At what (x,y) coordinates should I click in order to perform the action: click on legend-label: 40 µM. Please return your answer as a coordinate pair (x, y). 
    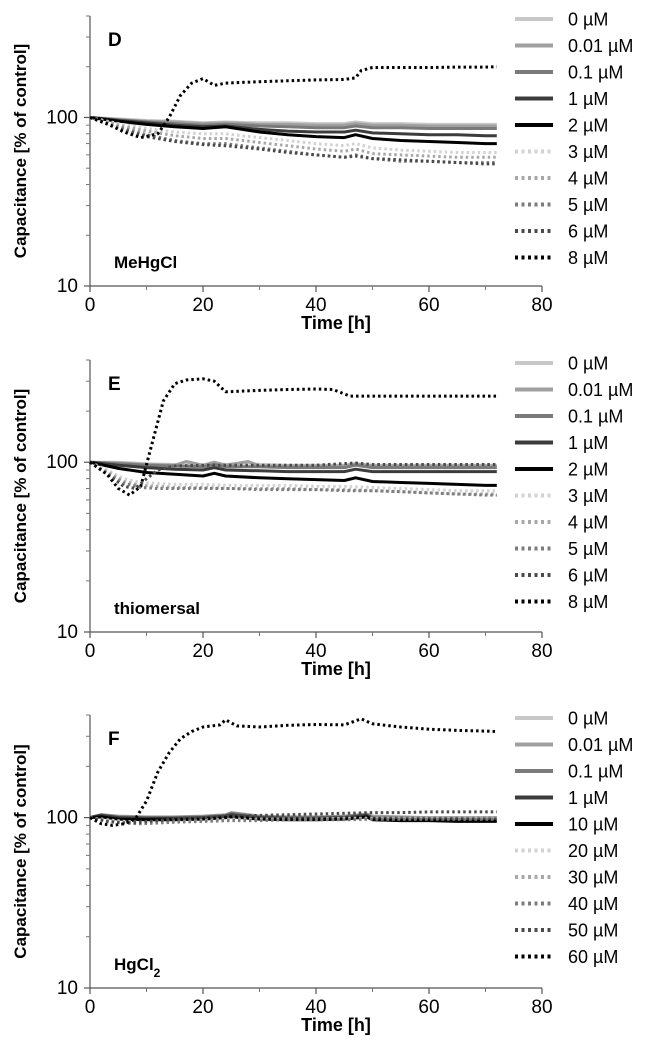
    Looking at the image, I should click on (593, 904).